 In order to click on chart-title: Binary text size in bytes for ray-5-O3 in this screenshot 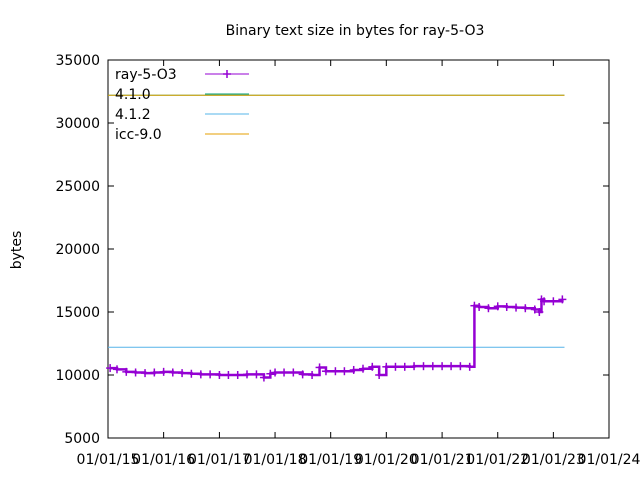, I will do `click(355, 31)`.